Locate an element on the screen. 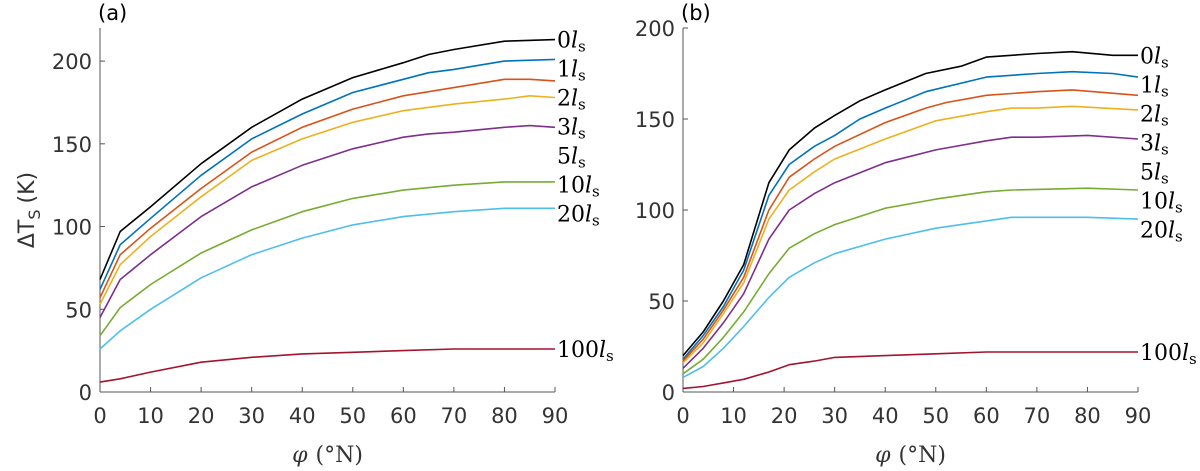 The image size is (1200, 471). series-label: 1ls is located at coordinates (1154, 86).